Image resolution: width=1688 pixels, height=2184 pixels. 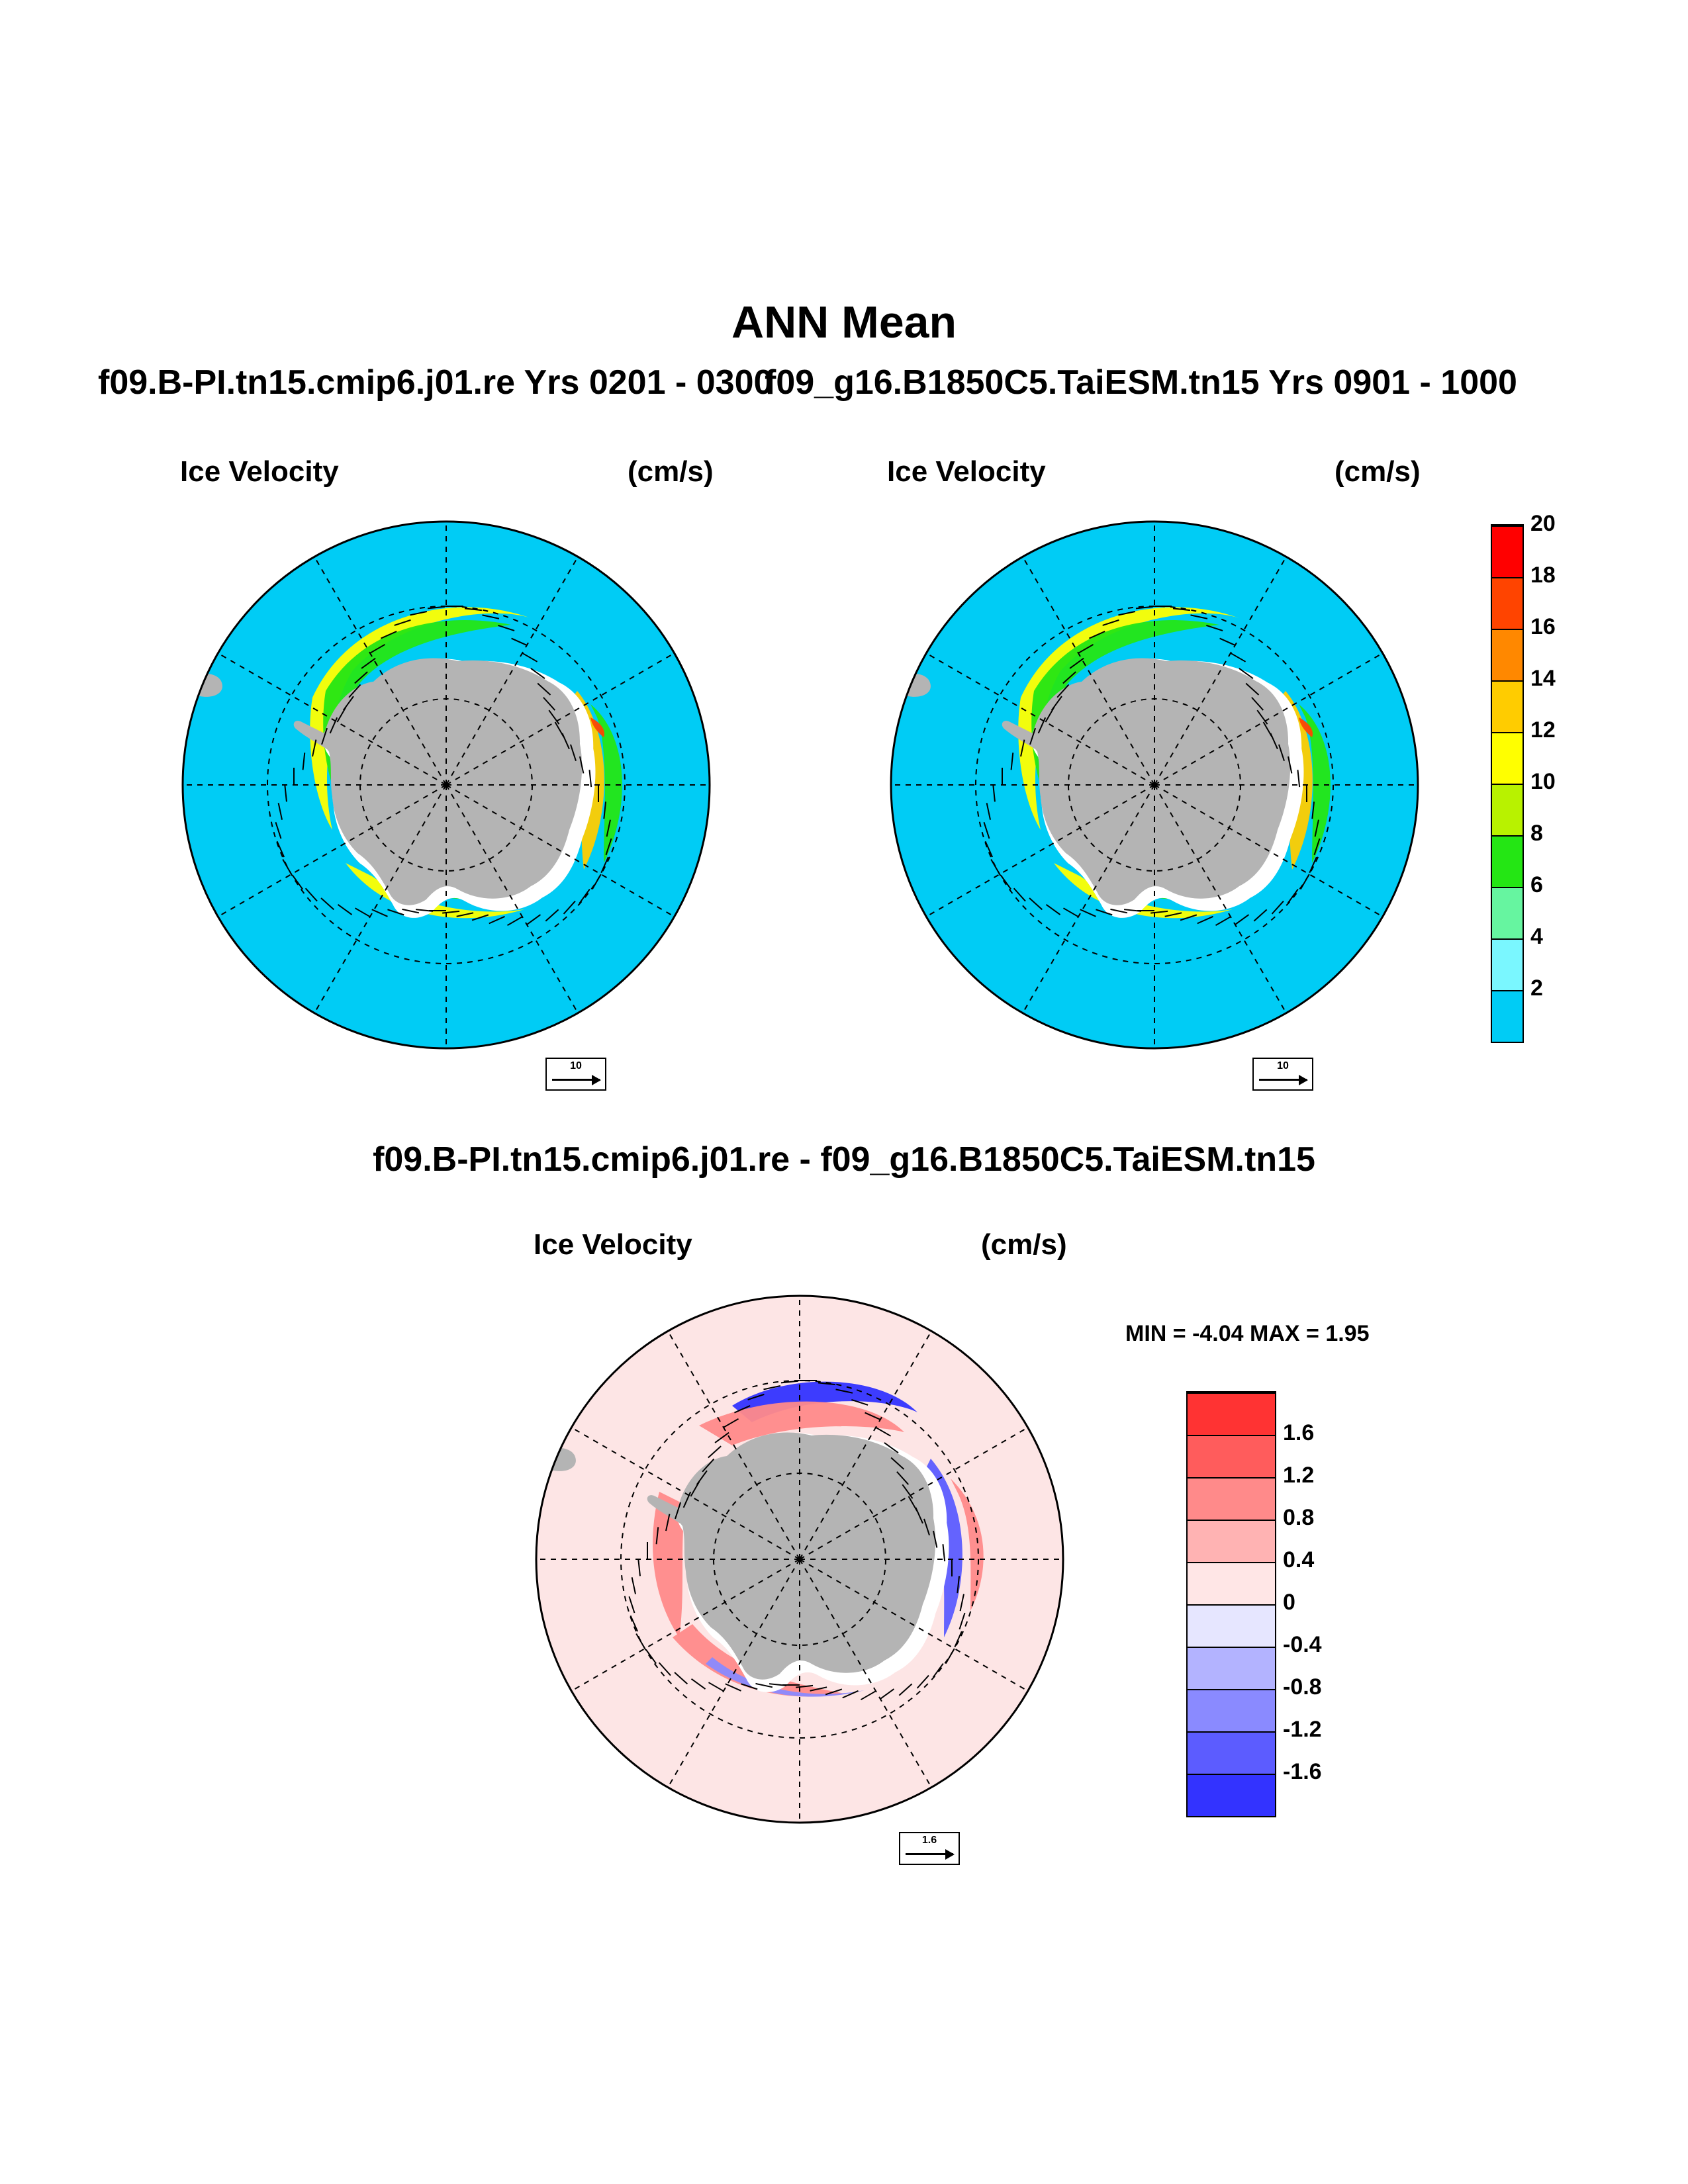 What do you see at coordinates (671, 471) in the screenshot?
I see `panel-1-units: (cm/s)` at bounding box center [671, 471].